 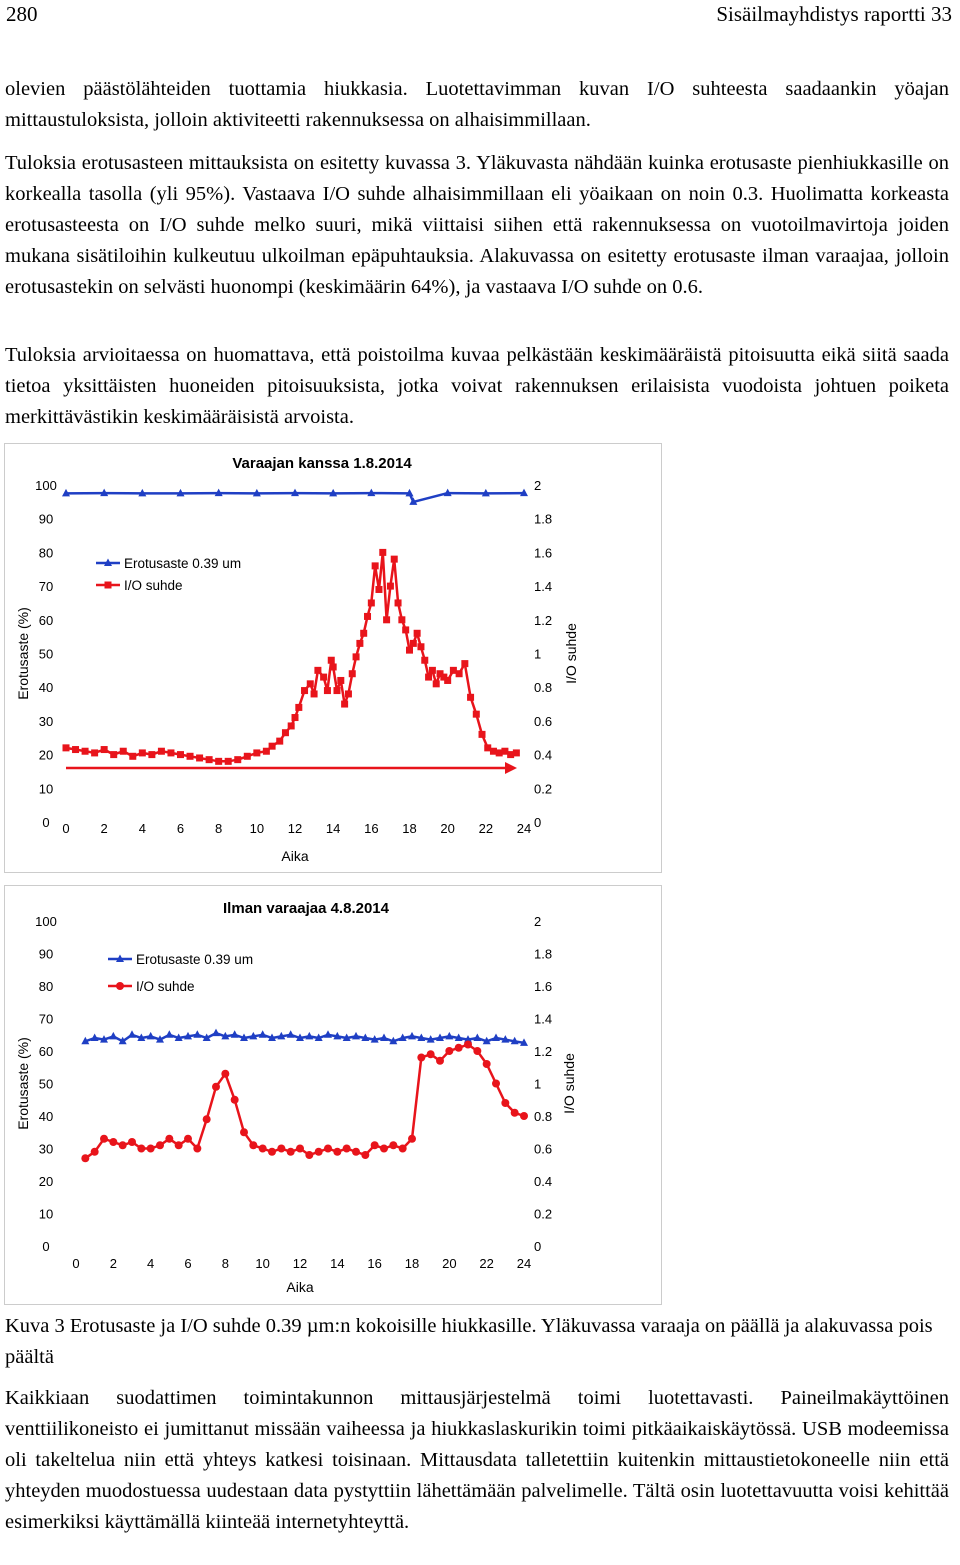 What do you see at coordinates (571, 653) in the screenshot?
I see `y2-axis-label: I/O suhde` at bounding box center [571, 653].